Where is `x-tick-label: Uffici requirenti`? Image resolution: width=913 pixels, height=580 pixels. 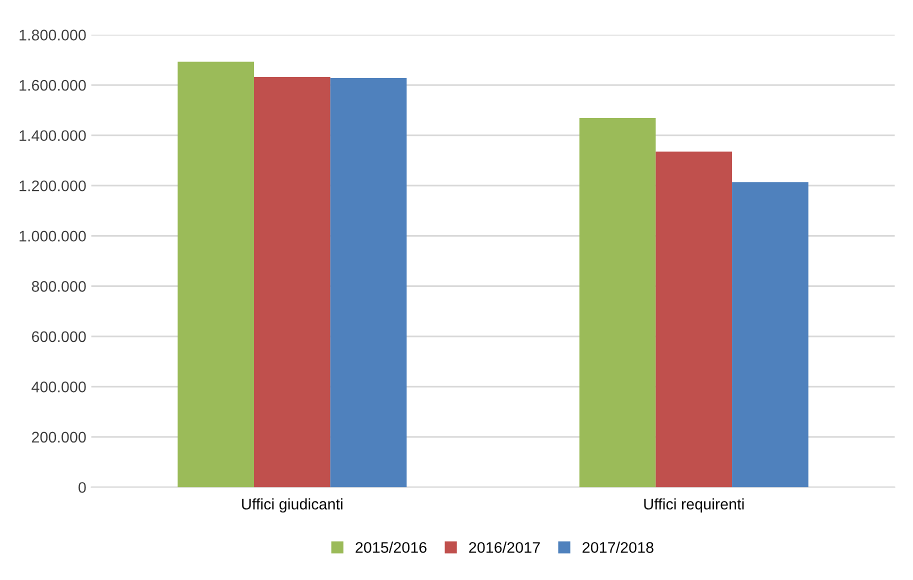
x-tick-label: Uffici requirenti is located at coordinates (694, 505).